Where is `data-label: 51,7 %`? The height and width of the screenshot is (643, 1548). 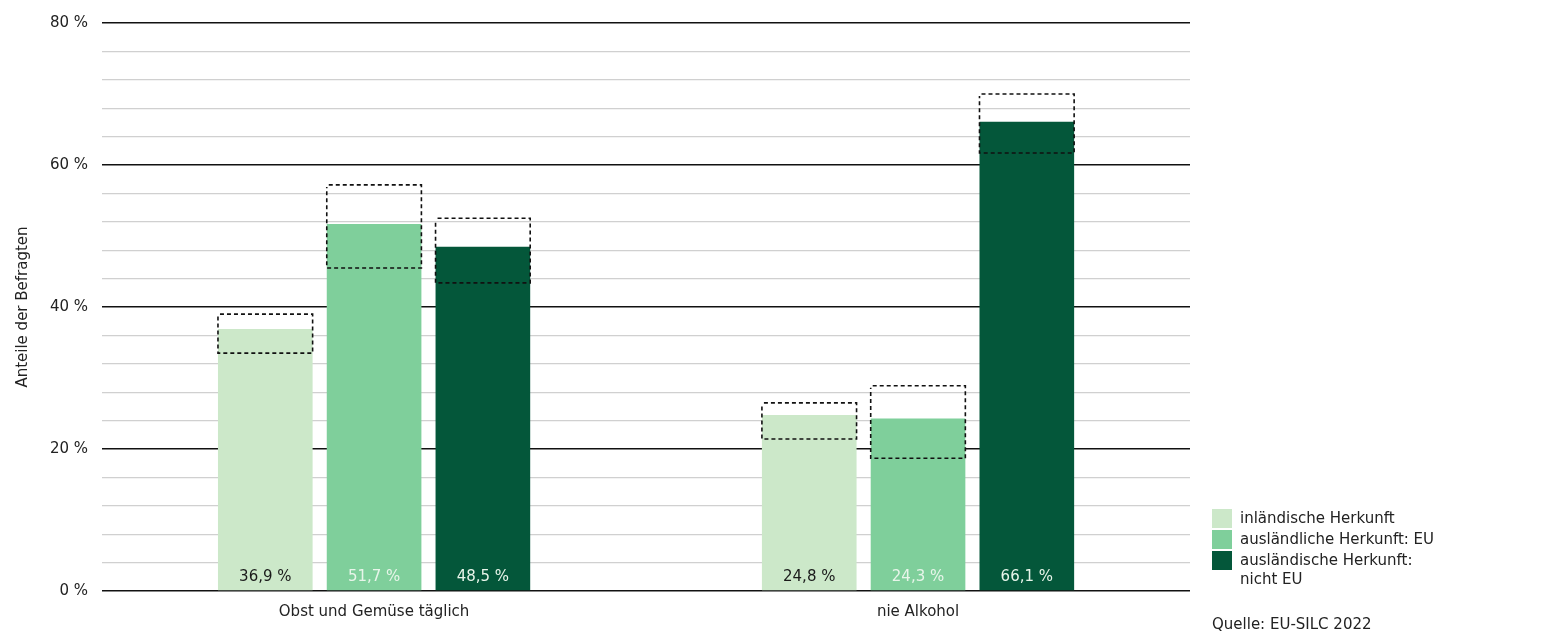 data-label: 51,7 % is located at coordinates (374, 576).